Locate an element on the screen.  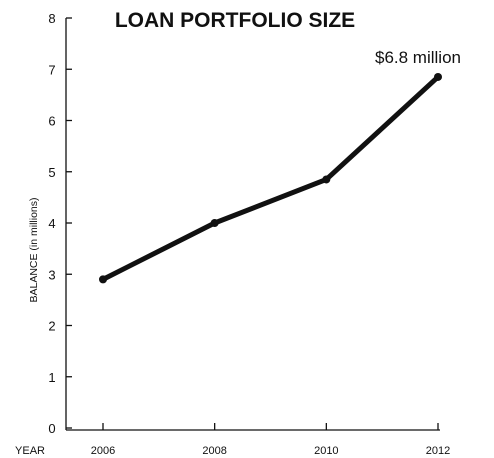
y-tick-label: 5 is located at coordinates (51, 172).